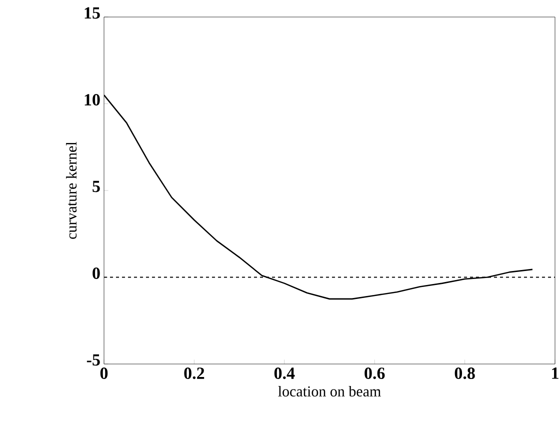 The width and height of the screenshot is (559, 434). What do you see at coordinates (92, 100) in the screenshot?
I see `y-tick-label: 10` at bounding box center [92, 100].